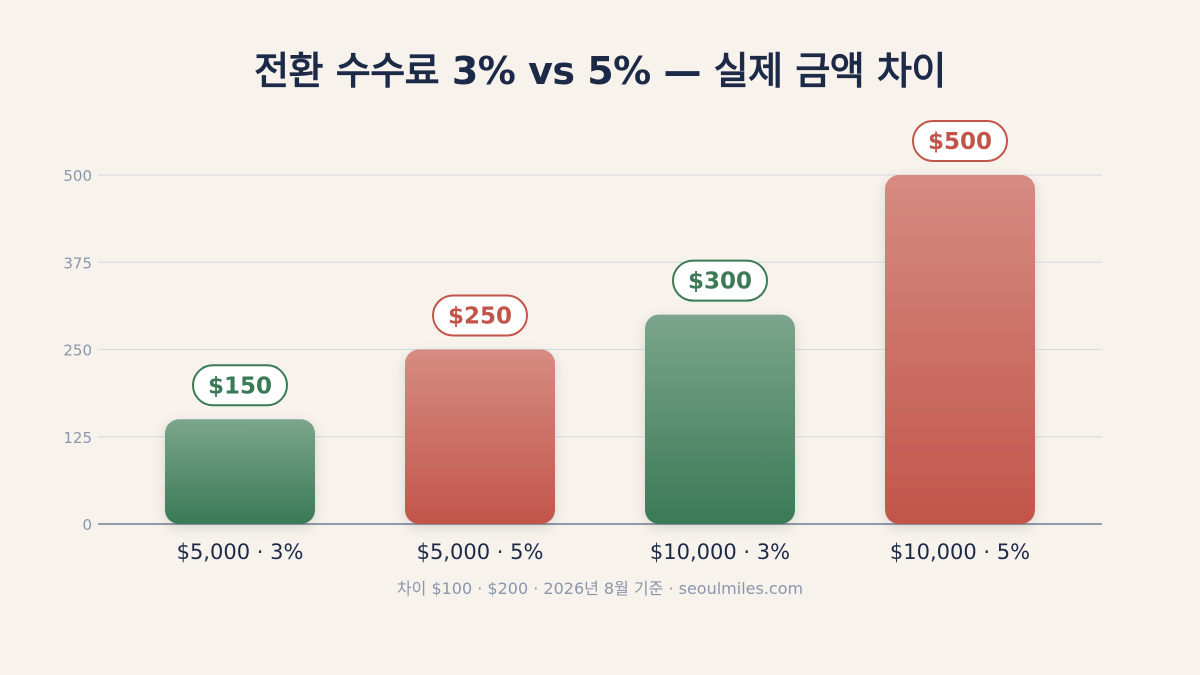 Image resolution: width=1200 pixels, height=675 pixels. Describe the element at coordinates (77, 263) in the screenshot. I see `y-tick-label: 375` at that location.